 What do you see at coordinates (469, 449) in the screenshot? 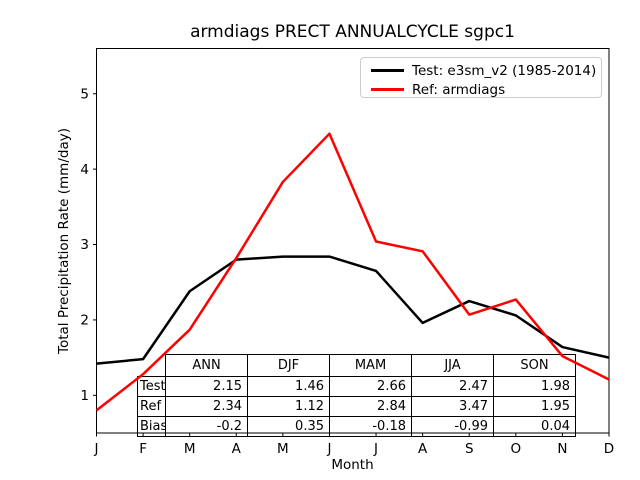
I see `x-tick-label: S` at bounding box center [469, 449].